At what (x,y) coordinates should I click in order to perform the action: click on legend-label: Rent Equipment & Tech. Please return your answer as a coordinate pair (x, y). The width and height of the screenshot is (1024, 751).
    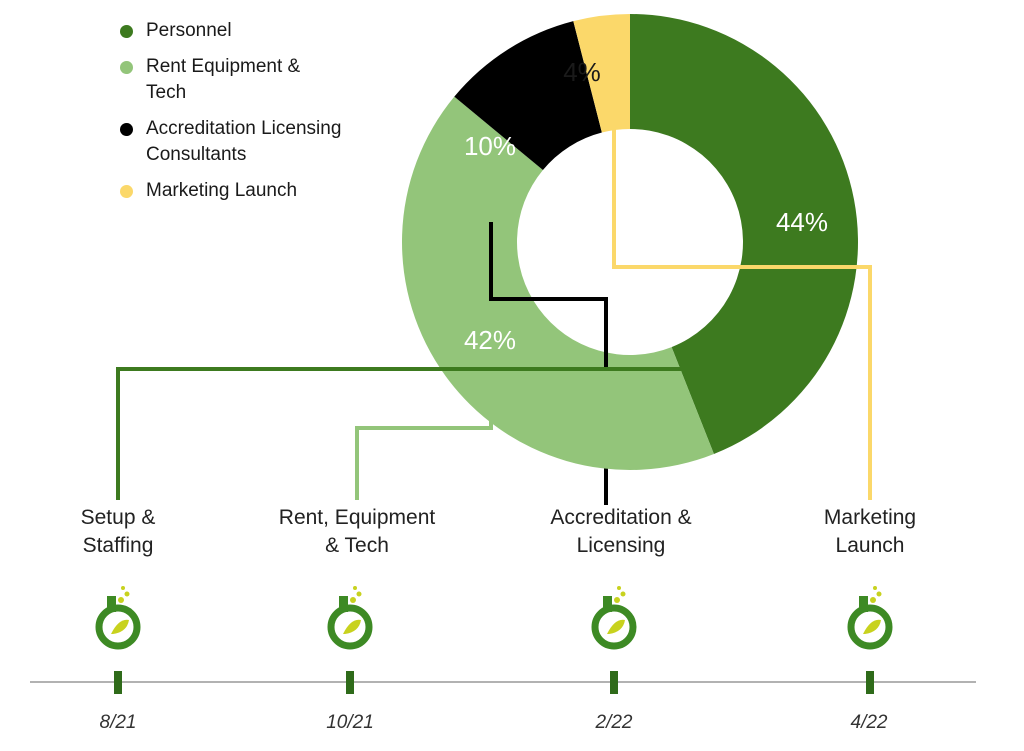
    Looking at the image, I should click on (223, 79).